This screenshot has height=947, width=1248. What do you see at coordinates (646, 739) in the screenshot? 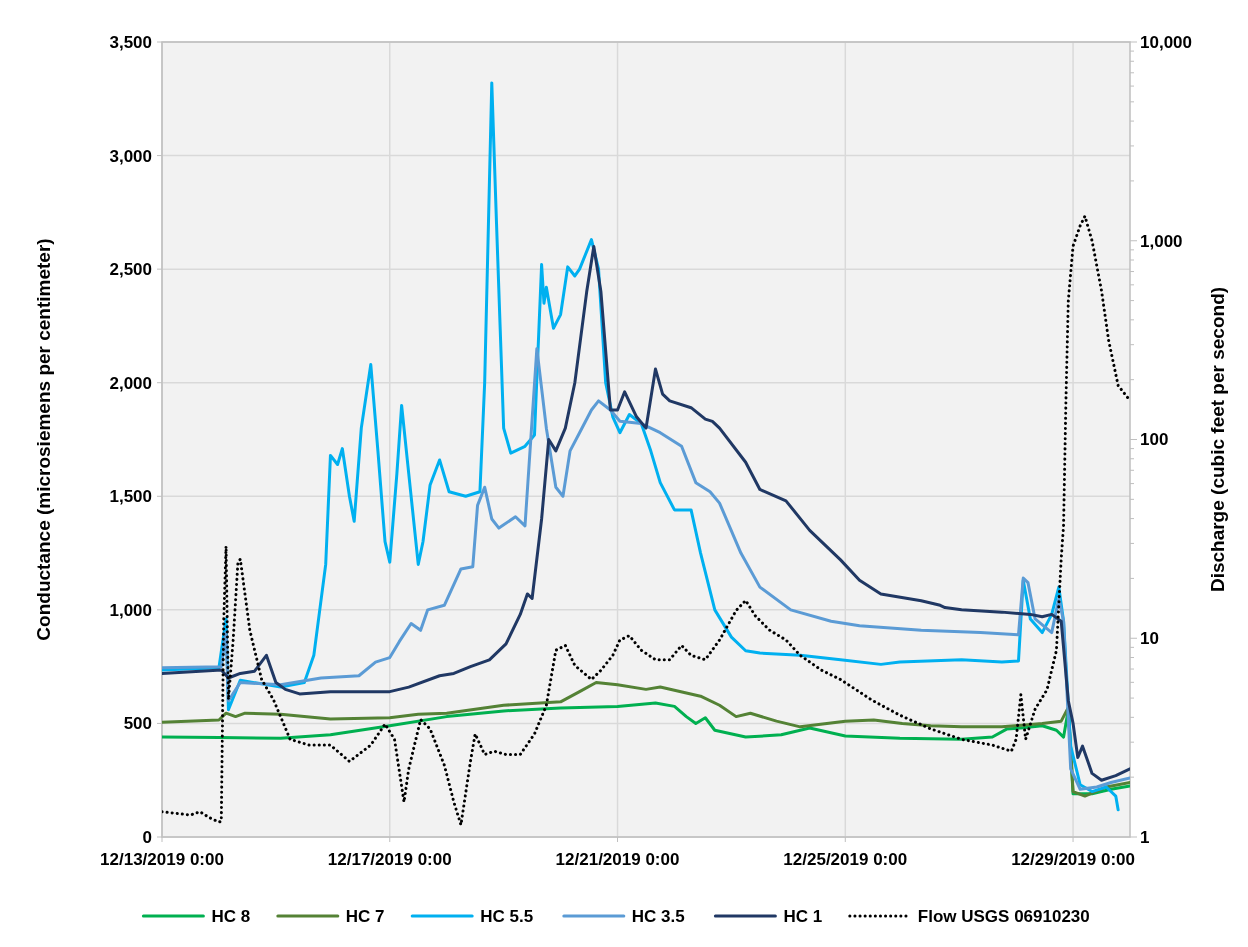
I see `line-series` at bounding box center [646, 739].